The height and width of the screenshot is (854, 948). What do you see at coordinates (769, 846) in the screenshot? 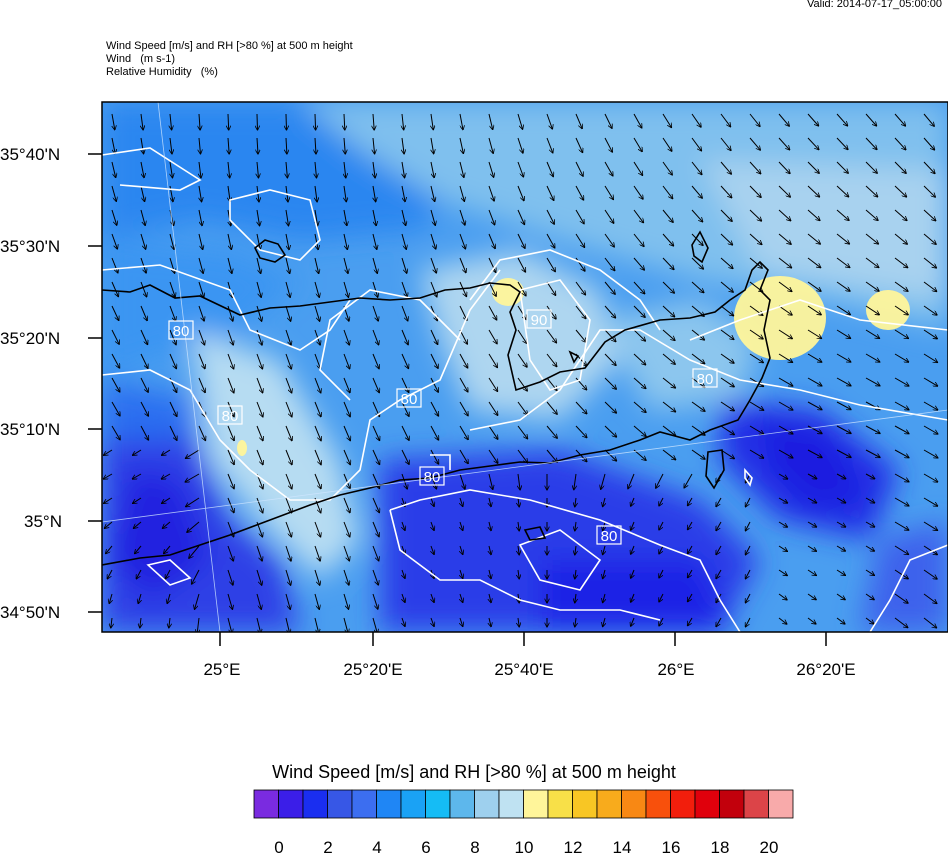
I see `colorbar-tick-label: 20` at bounding box center [769, 846].